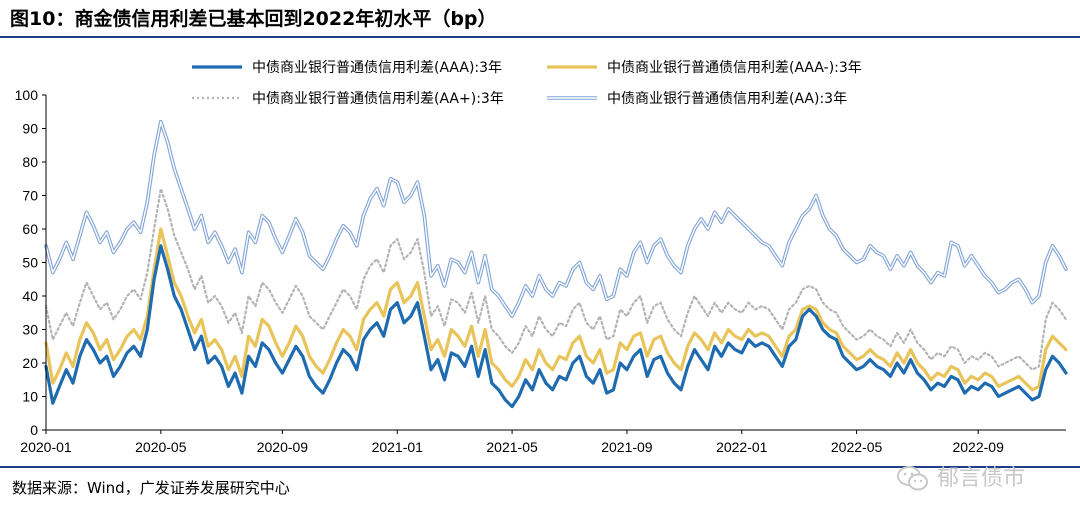  I want to click on y-tick-label: 40, so click(30, 296).